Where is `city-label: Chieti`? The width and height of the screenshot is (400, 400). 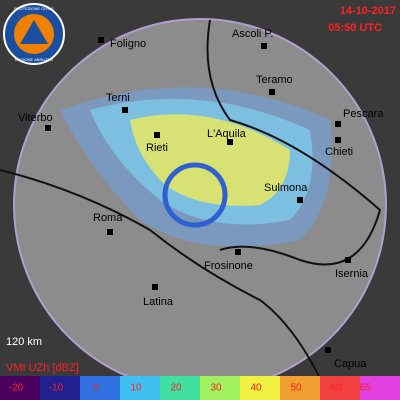 city-label: Chieti is located at coordinates (339, 152).